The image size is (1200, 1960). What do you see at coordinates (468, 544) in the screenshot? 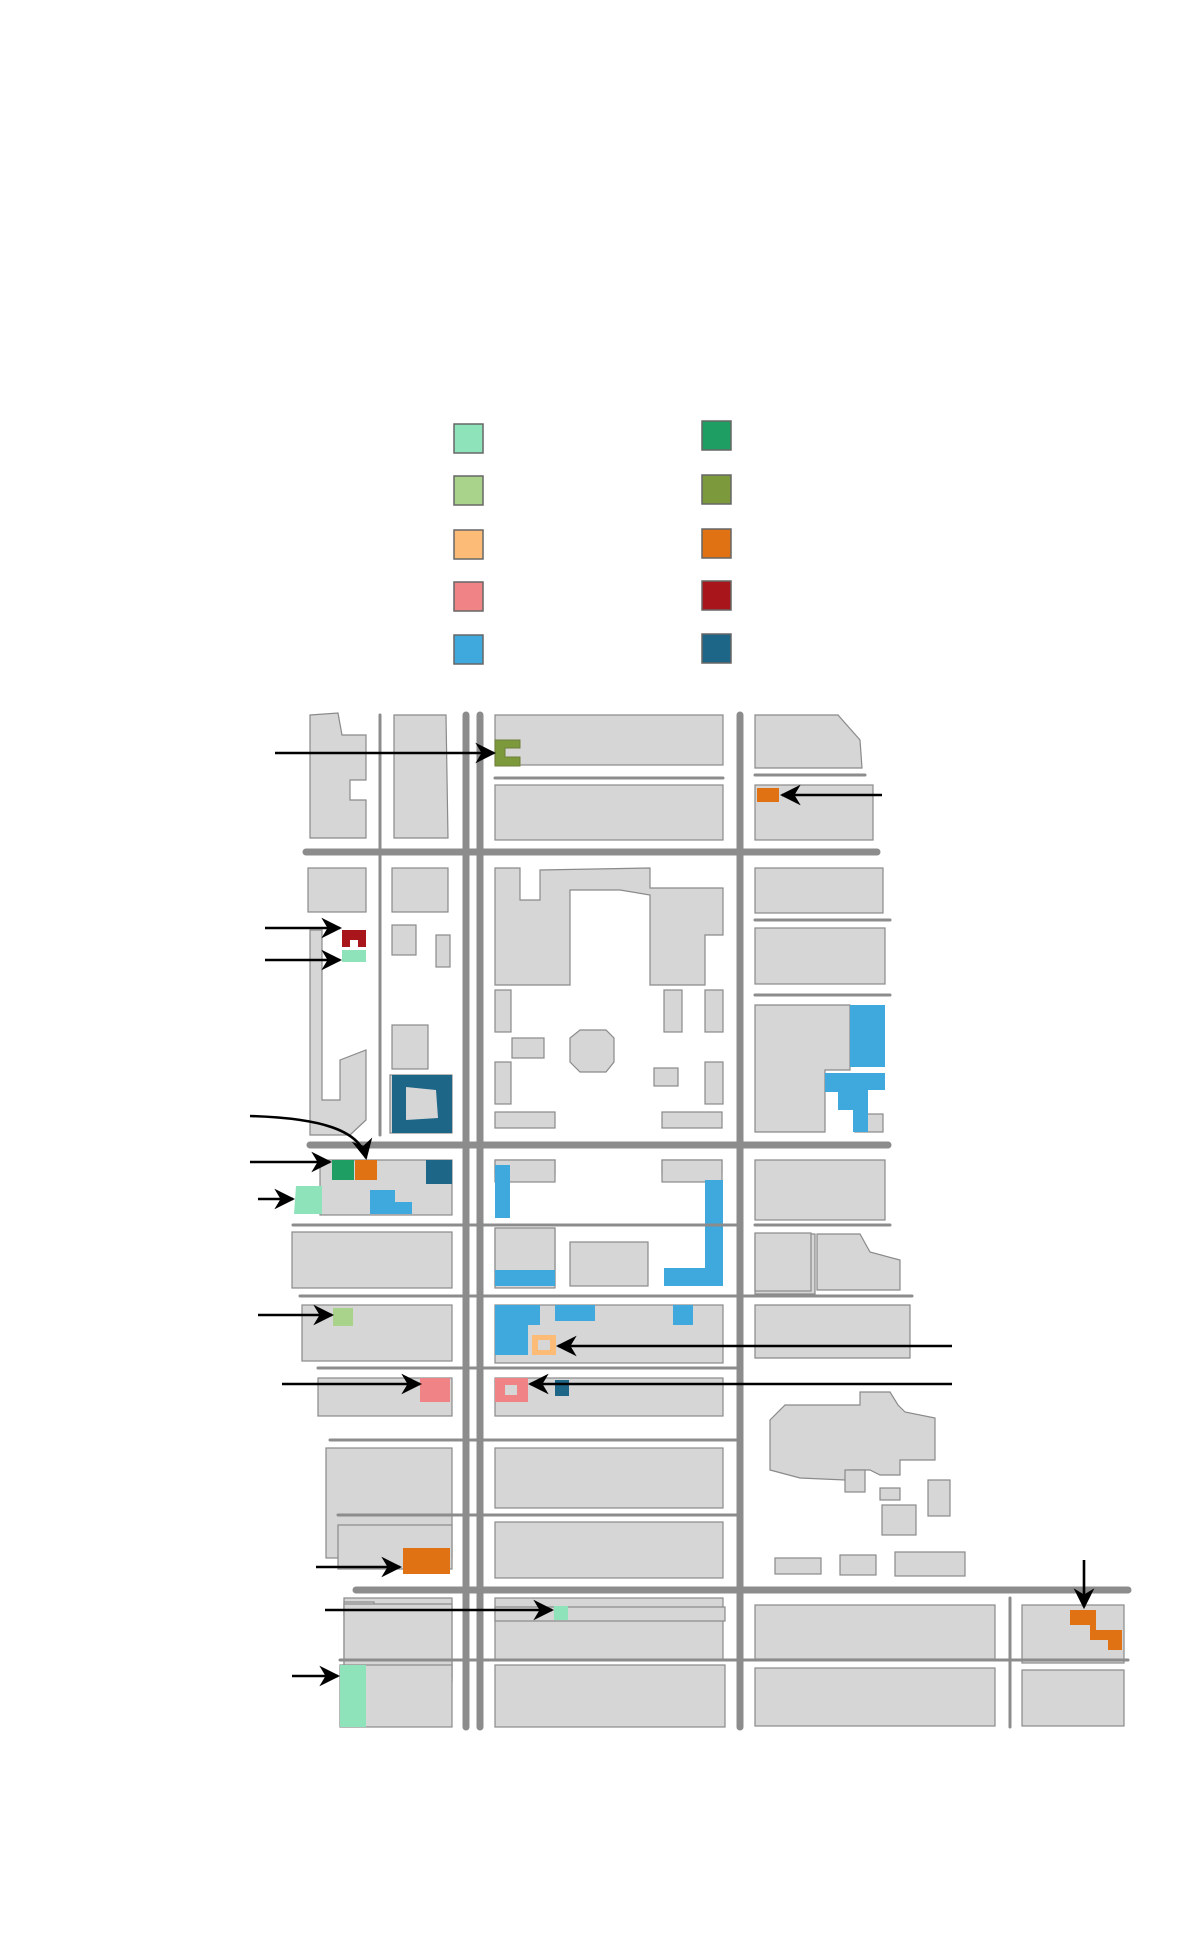
I see `legend-swatch-light-orange` at bounding box center [468, 544].